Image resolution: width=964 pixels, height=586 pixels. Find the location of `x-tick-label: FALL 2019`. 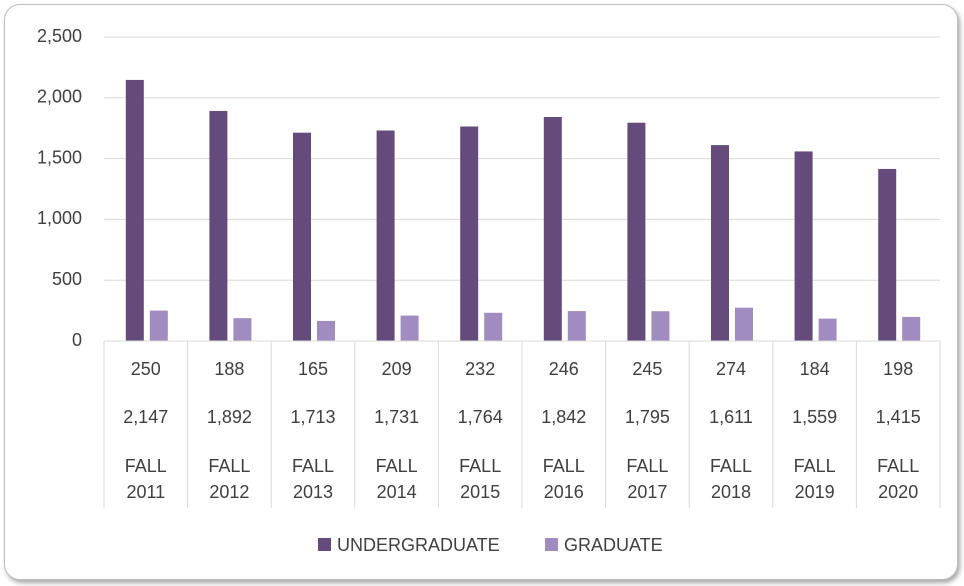

x-tick-label: FALL 2019 is located at coordinates (814, 479).